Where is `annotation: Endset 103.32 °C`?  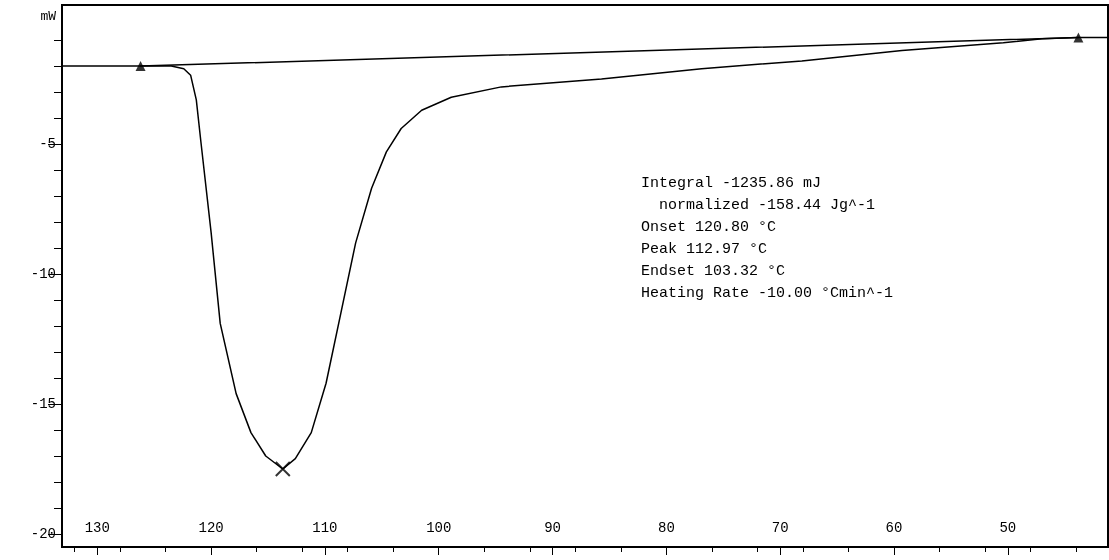 annotation: Endset 103.32 °C is located at coordinates (713, 271).